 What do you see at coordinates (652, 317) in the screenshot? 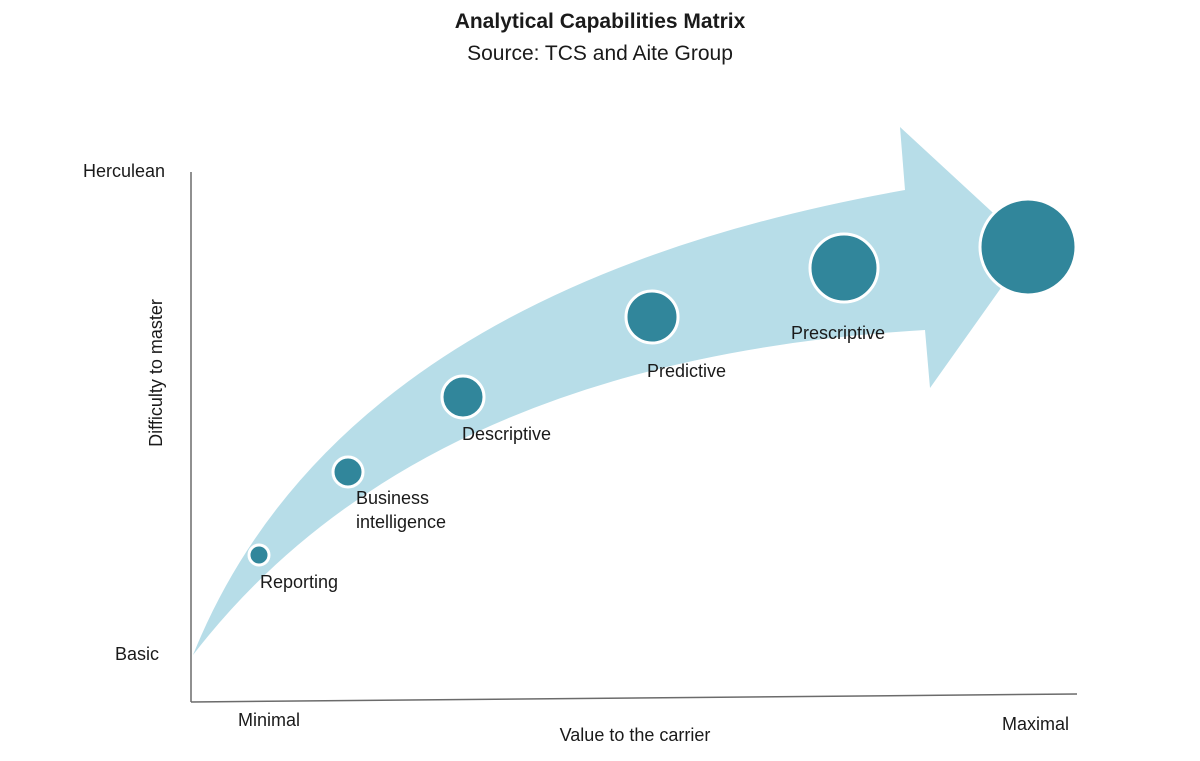
I see `stage-circle-predictive` at bounding box center [652, 317].